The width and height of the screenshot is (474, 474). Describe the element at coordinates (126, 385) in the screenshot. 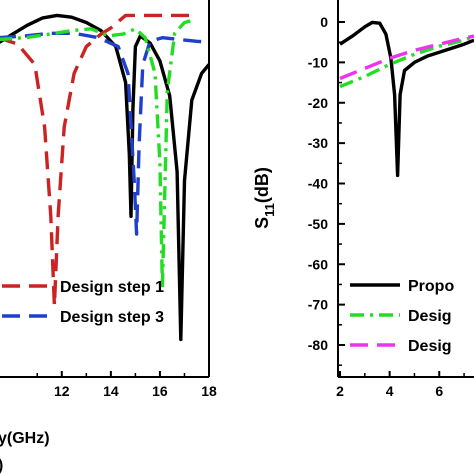

I see `left-x-ticks: 12 14 16 18` at that location.